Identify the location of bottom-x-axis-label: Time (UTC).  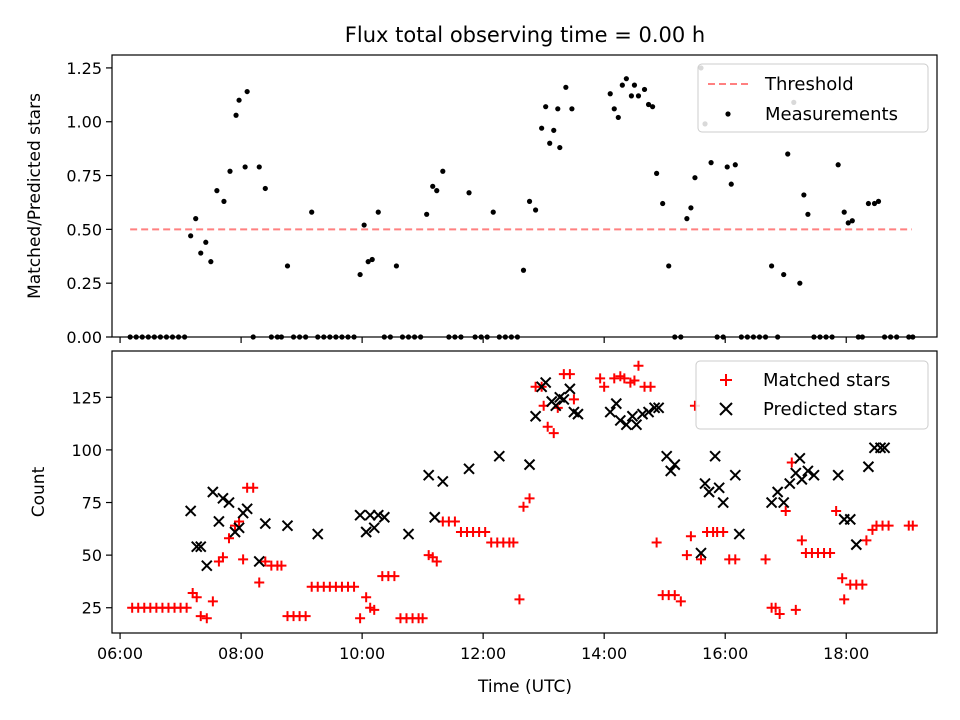
(524, 687).